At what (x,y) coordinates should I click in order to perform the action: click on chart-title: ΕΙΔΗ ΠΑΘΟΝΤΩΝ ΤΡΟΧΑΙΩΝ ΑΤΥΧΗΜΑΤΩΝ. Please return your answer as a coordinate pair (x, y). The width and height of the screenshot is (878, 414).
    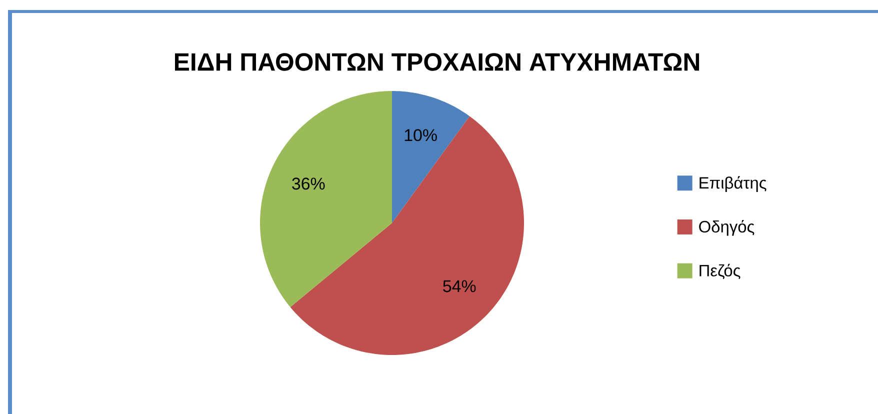
    Looking at the image, I should click on (437, 62).